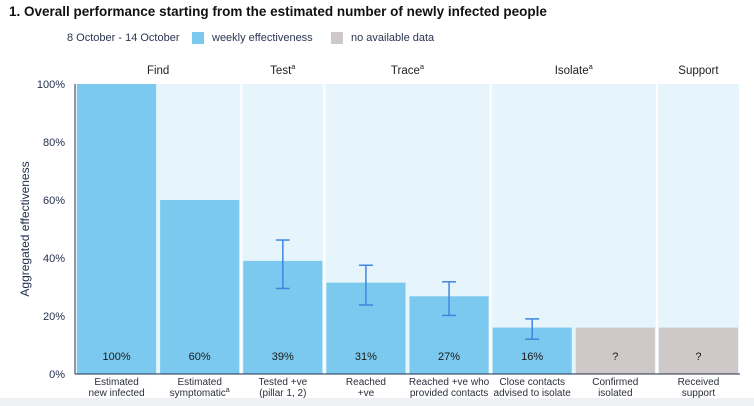 This screenshot has height=406, width=754. I want to click on x-tick-label: Tested +ve, so click(282, 382).